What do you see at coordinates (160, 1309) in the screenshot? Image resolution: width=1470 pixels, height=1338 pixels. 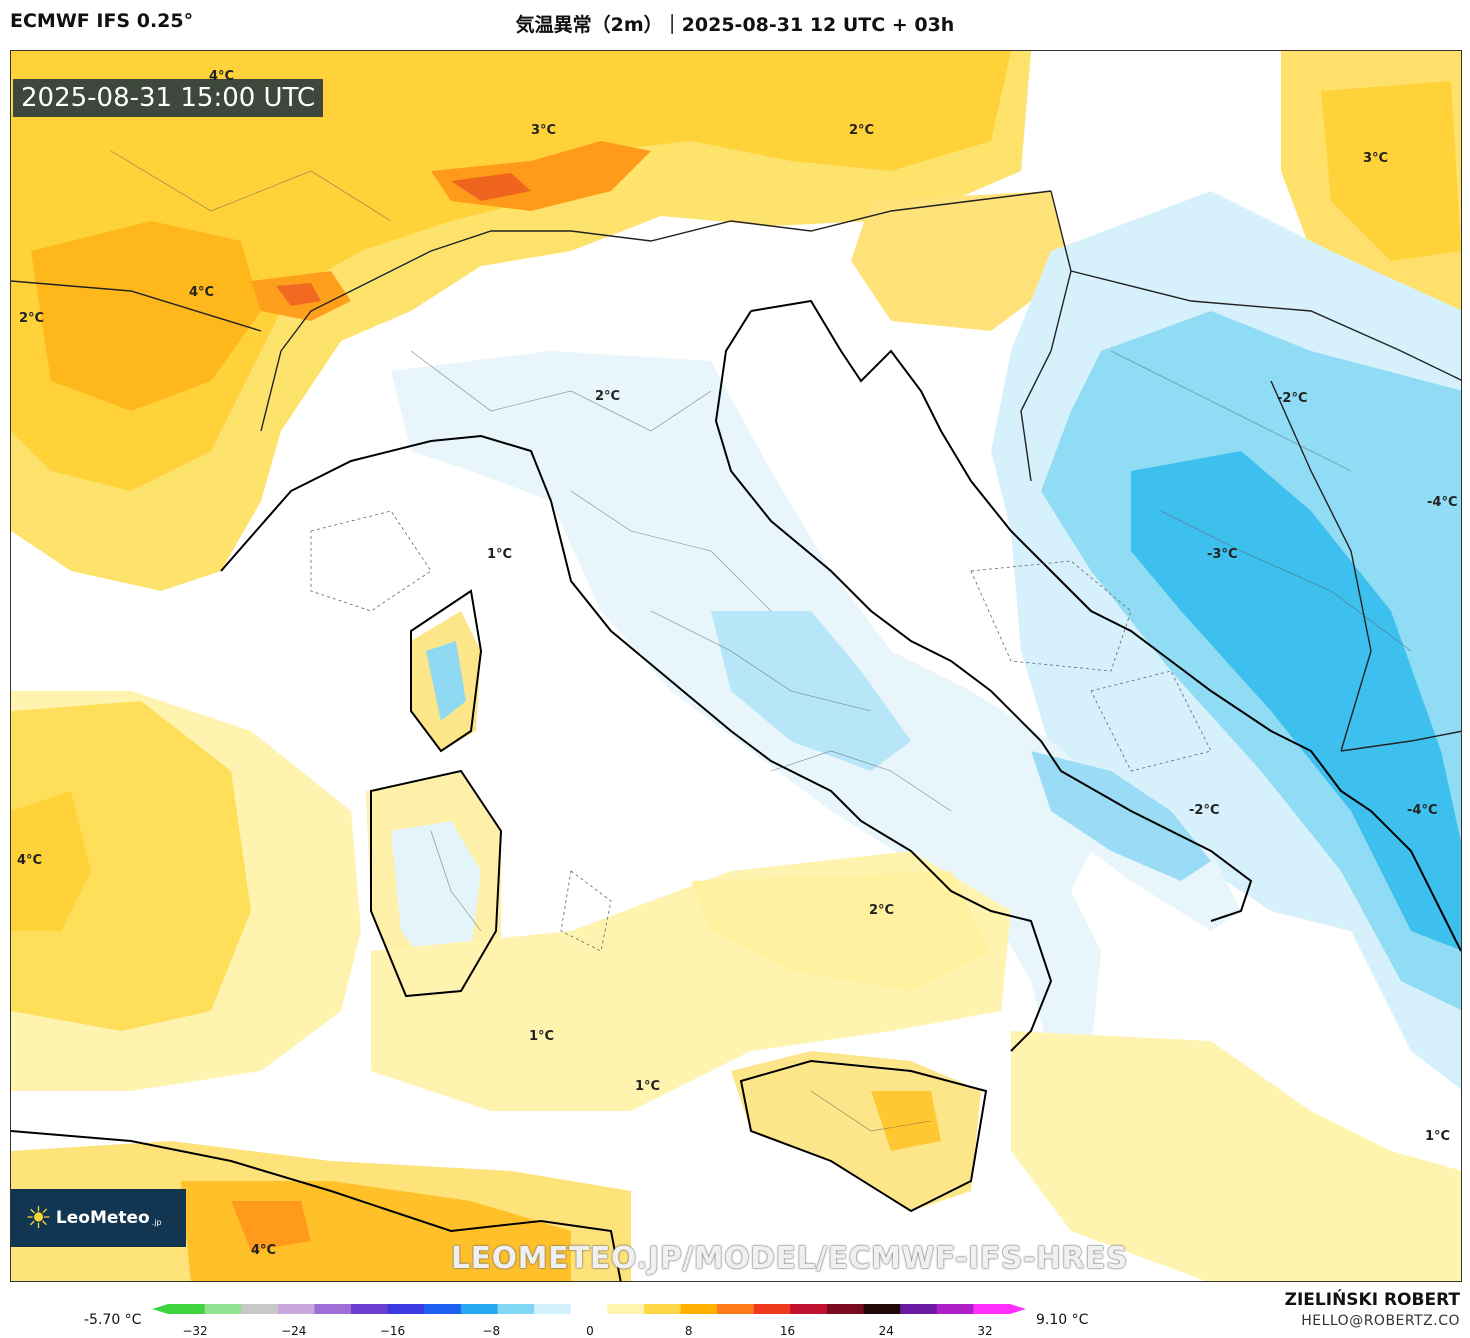 I see `colorbar-extend-min` at bounding box center [160, 1309].